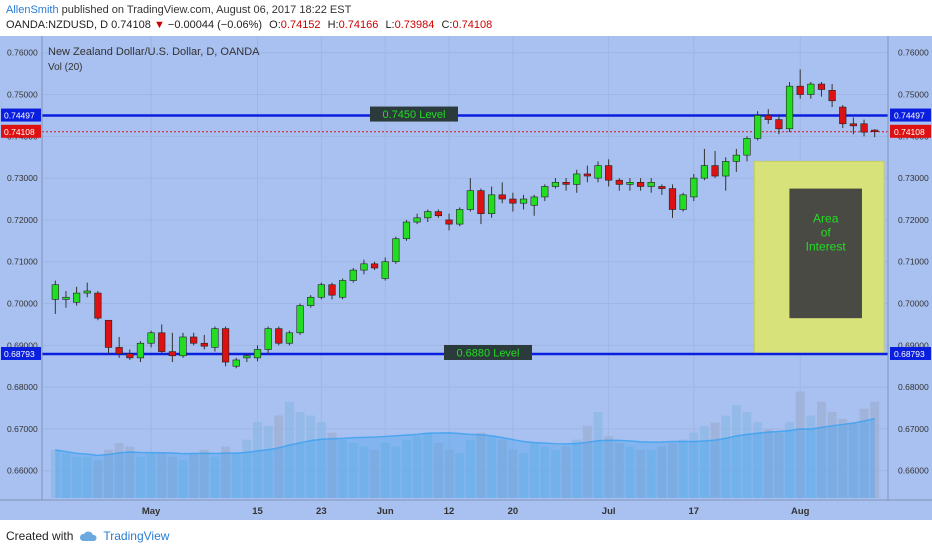 This screenshot has width=932, height=550. Describe the element at coordinates (913, 262) in the screenshot. I see `y-tick-label-right: 0.71000` at that location.